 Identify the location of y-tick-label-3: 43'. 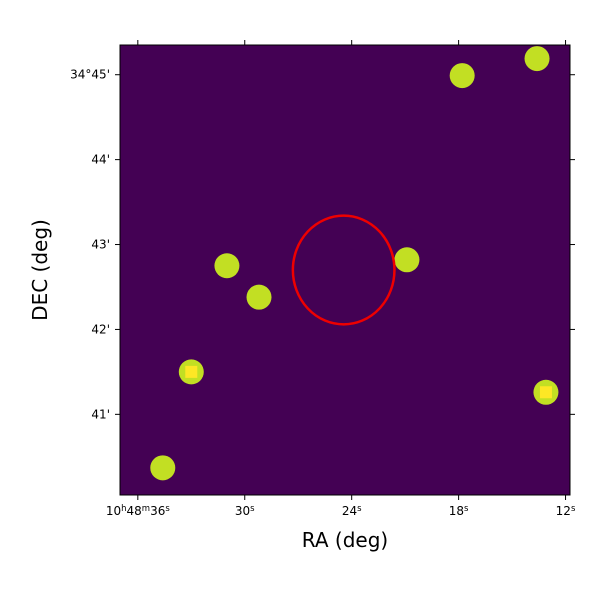
(100, 245).